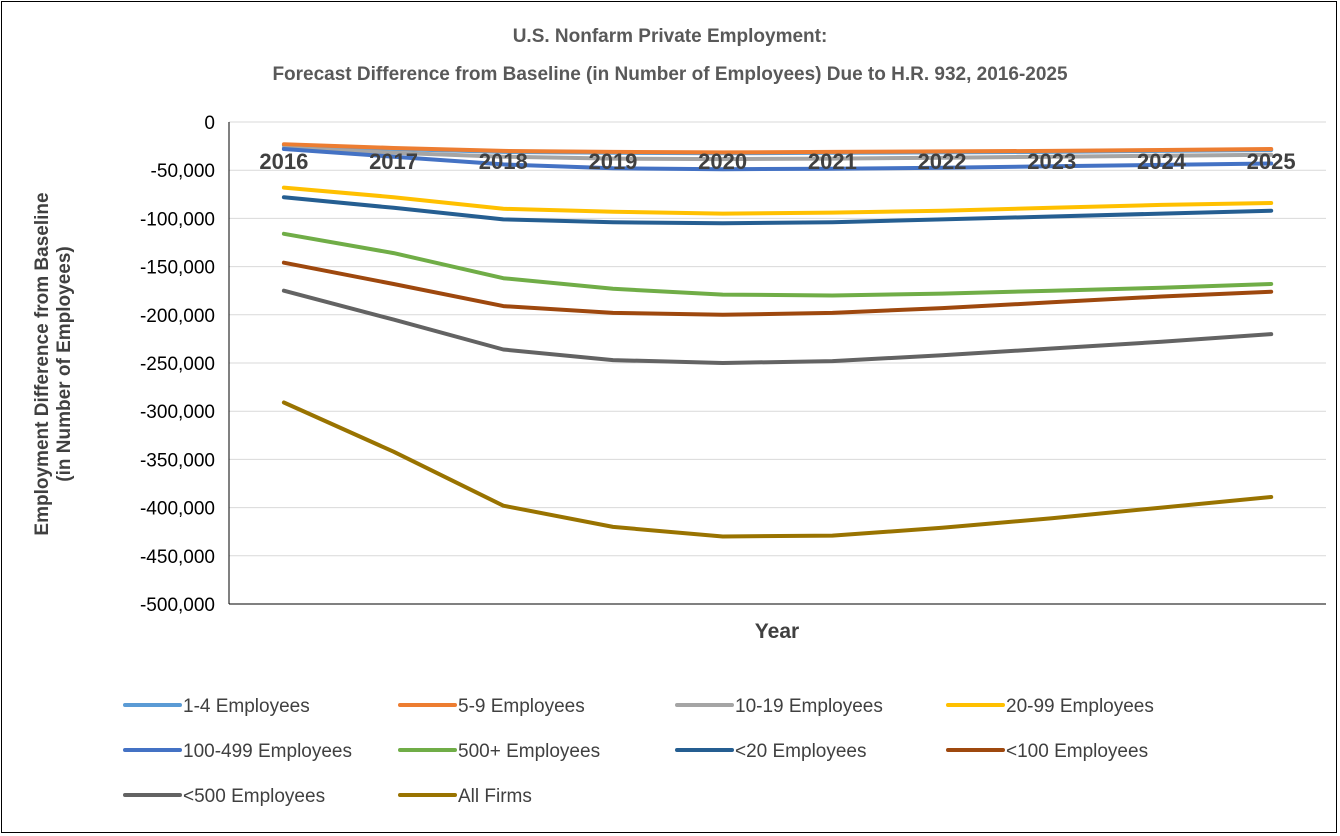  I want to click on y-tick-label: -300,000, so click(177, 412).